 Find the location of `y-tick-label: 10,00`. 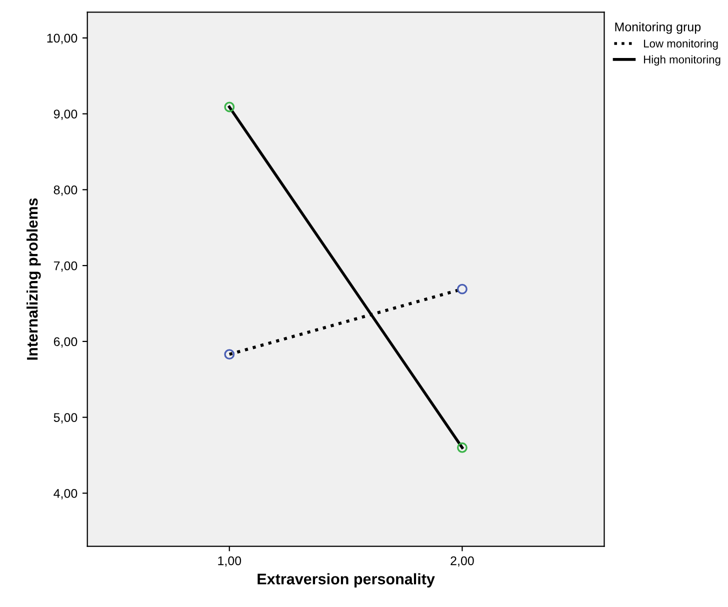

y-tick-label: 10,00 is located at coordinates (62, 39).